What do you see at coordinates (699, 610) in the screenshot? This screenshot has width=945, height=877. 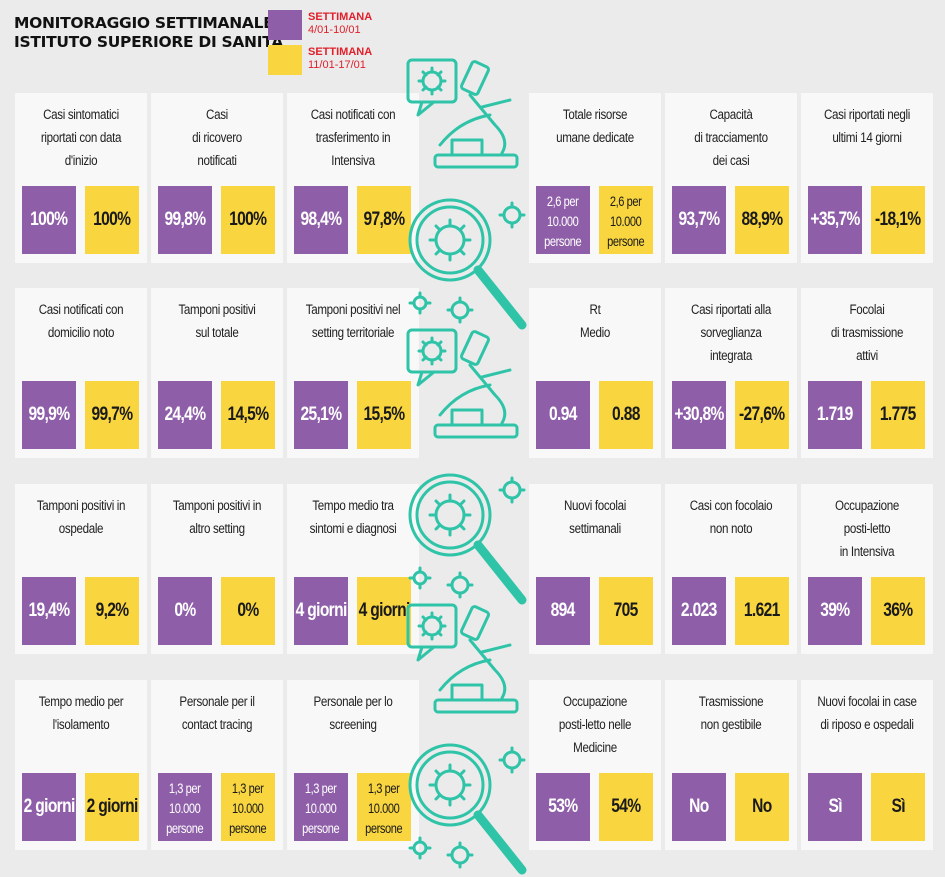 I see `value-text: 2.023` at bounding box center [699, 610].